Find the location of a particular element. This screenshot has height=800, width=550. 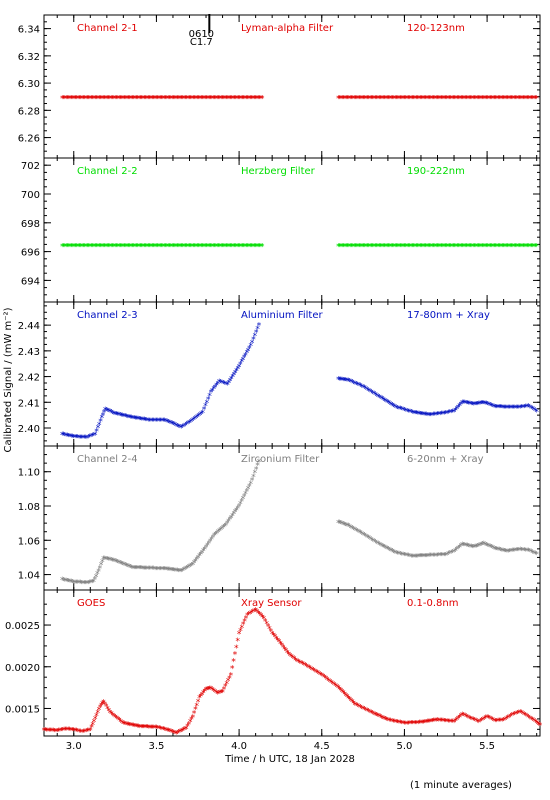

panel-band-label: 0.1-0.8nm is located at coordinates (433, 603).